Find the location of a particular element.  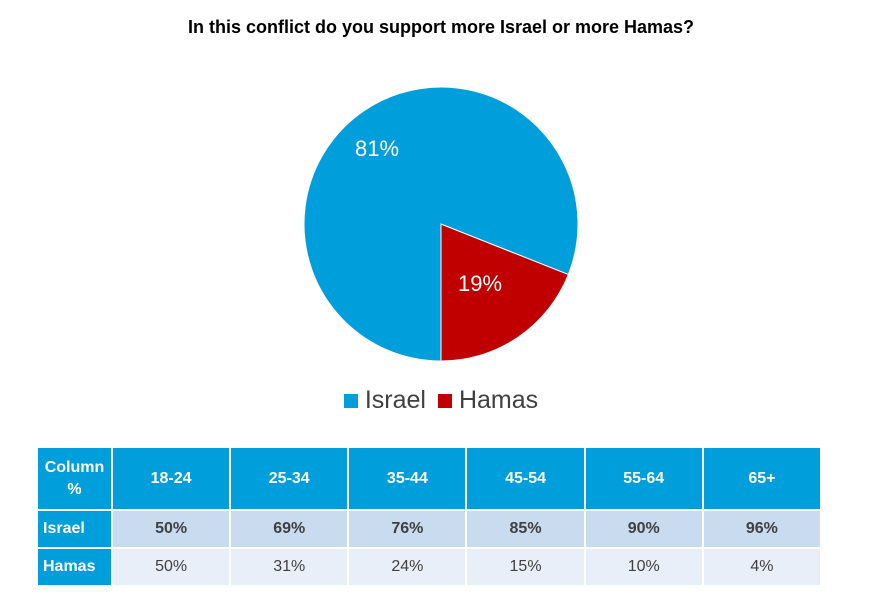

row-header-israel: Israel is located at coordinates (75, 528).